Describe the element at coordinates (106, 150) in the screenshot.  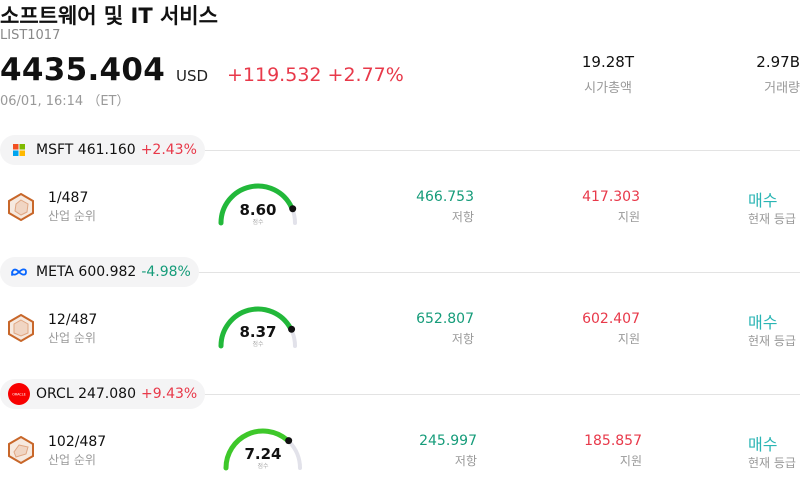
I see `stock-price: 461.160` at that location.